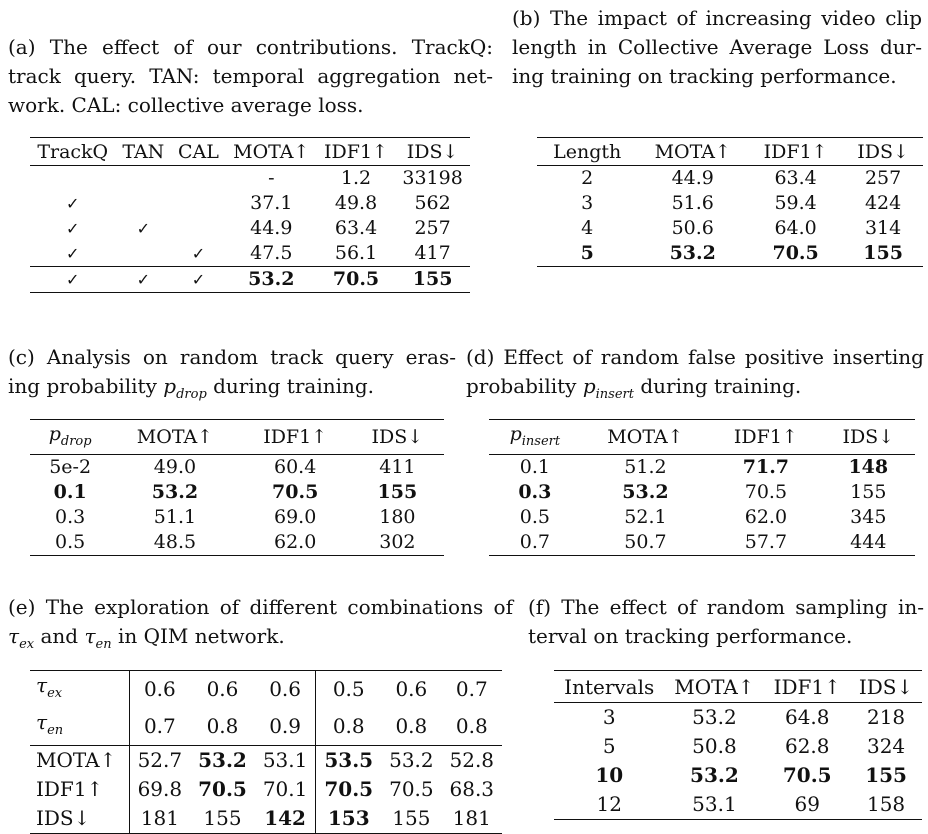 Image resolution: width=928 pixels, height=834 pixels. What do you see at coordinates (70, 437) in the screenshot?
I see `col-p-drop: pdrop` at bounding box center [70, 437].